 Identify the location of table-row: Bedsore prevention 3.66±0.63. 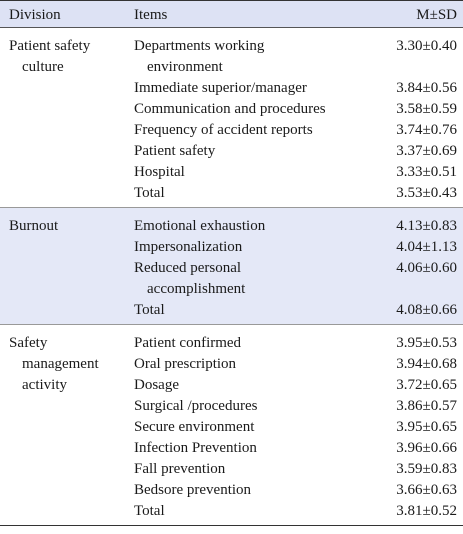
(295, 490).